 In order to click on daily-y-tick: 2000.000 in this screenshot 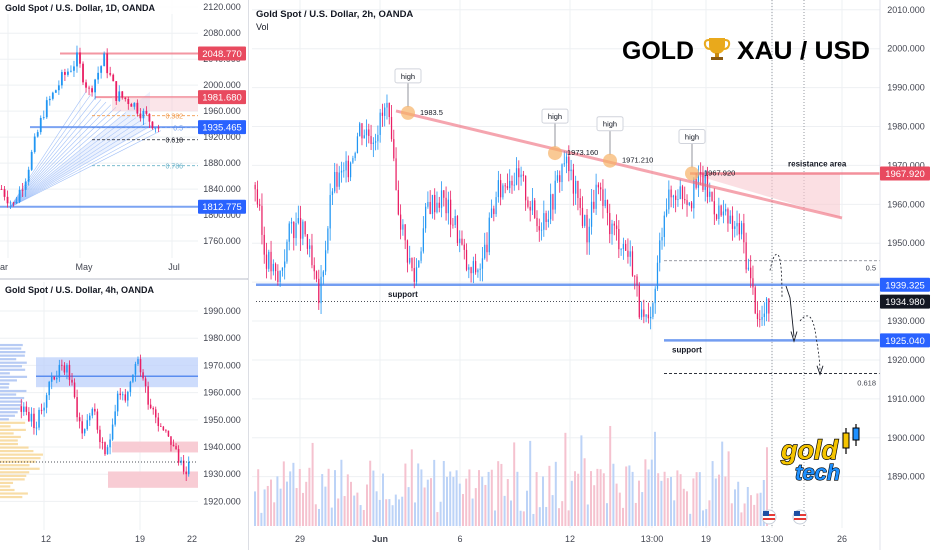, I will do `click(222, 85)`.